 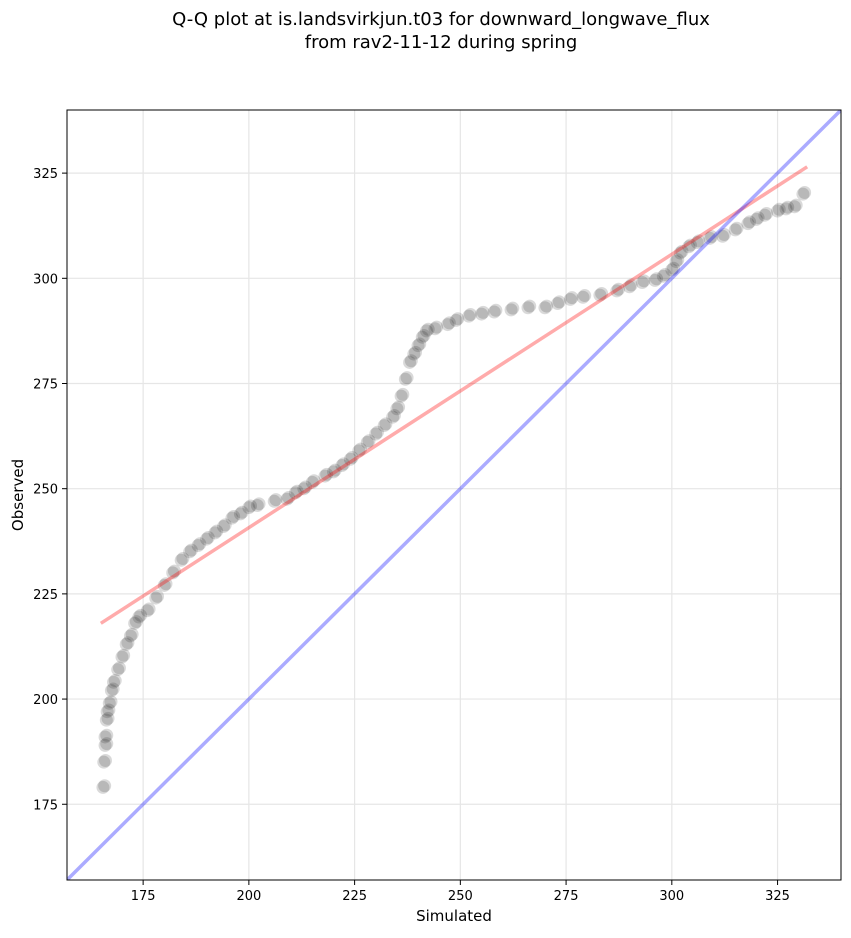 What do you see at coordinates (143, 896) in the screenshot?
I see `x-tick-label: 175` at bounding box center [143, 896].